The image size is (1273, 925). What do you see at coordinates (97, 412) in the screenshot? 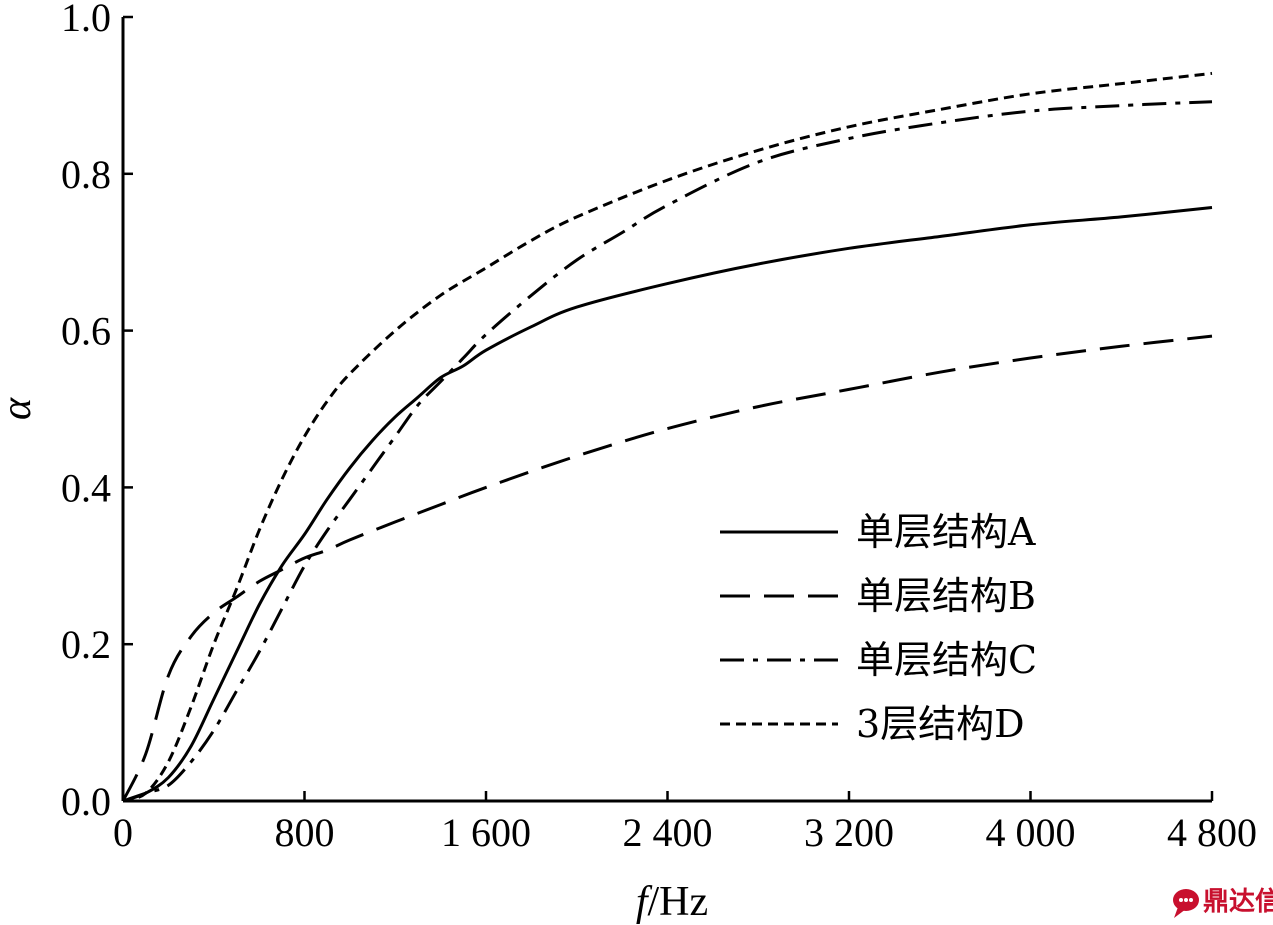
I see `y-ticks: 0.0 0.2 0.4 0.6 0.8 1.0` at bounding box center [97, 412].